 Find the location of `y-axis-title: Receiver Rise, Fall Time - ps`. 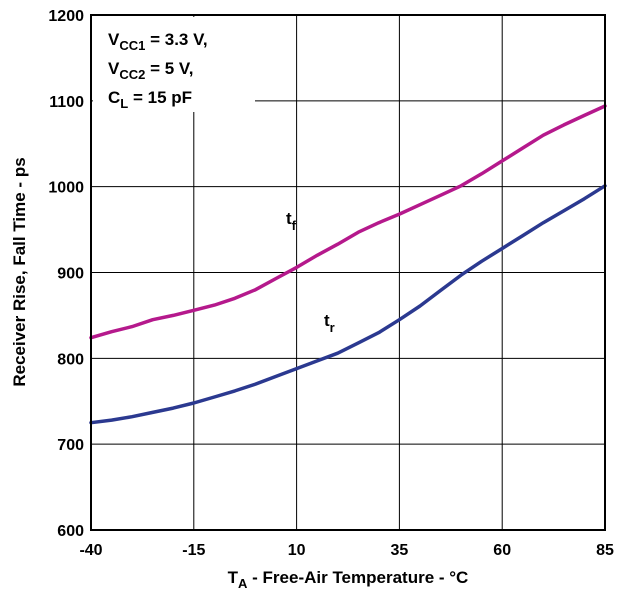

y-axis-title: Receiver Rise, Fall Time - ps is located at coordinates (19, 271).